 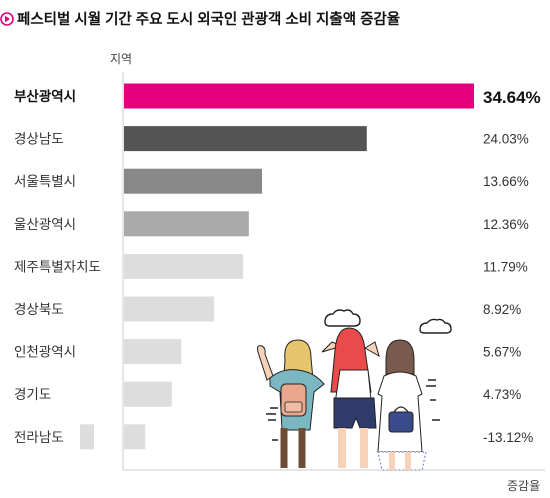 I want to click on title-marker, so click(x=7, y=19).